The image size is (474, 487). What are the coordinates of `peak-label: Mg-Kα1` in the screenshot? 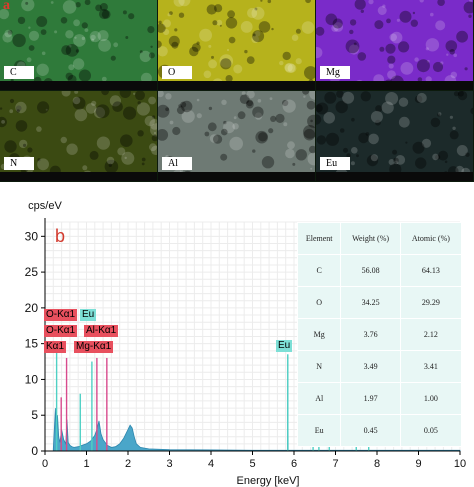 It's located at (94, 347).